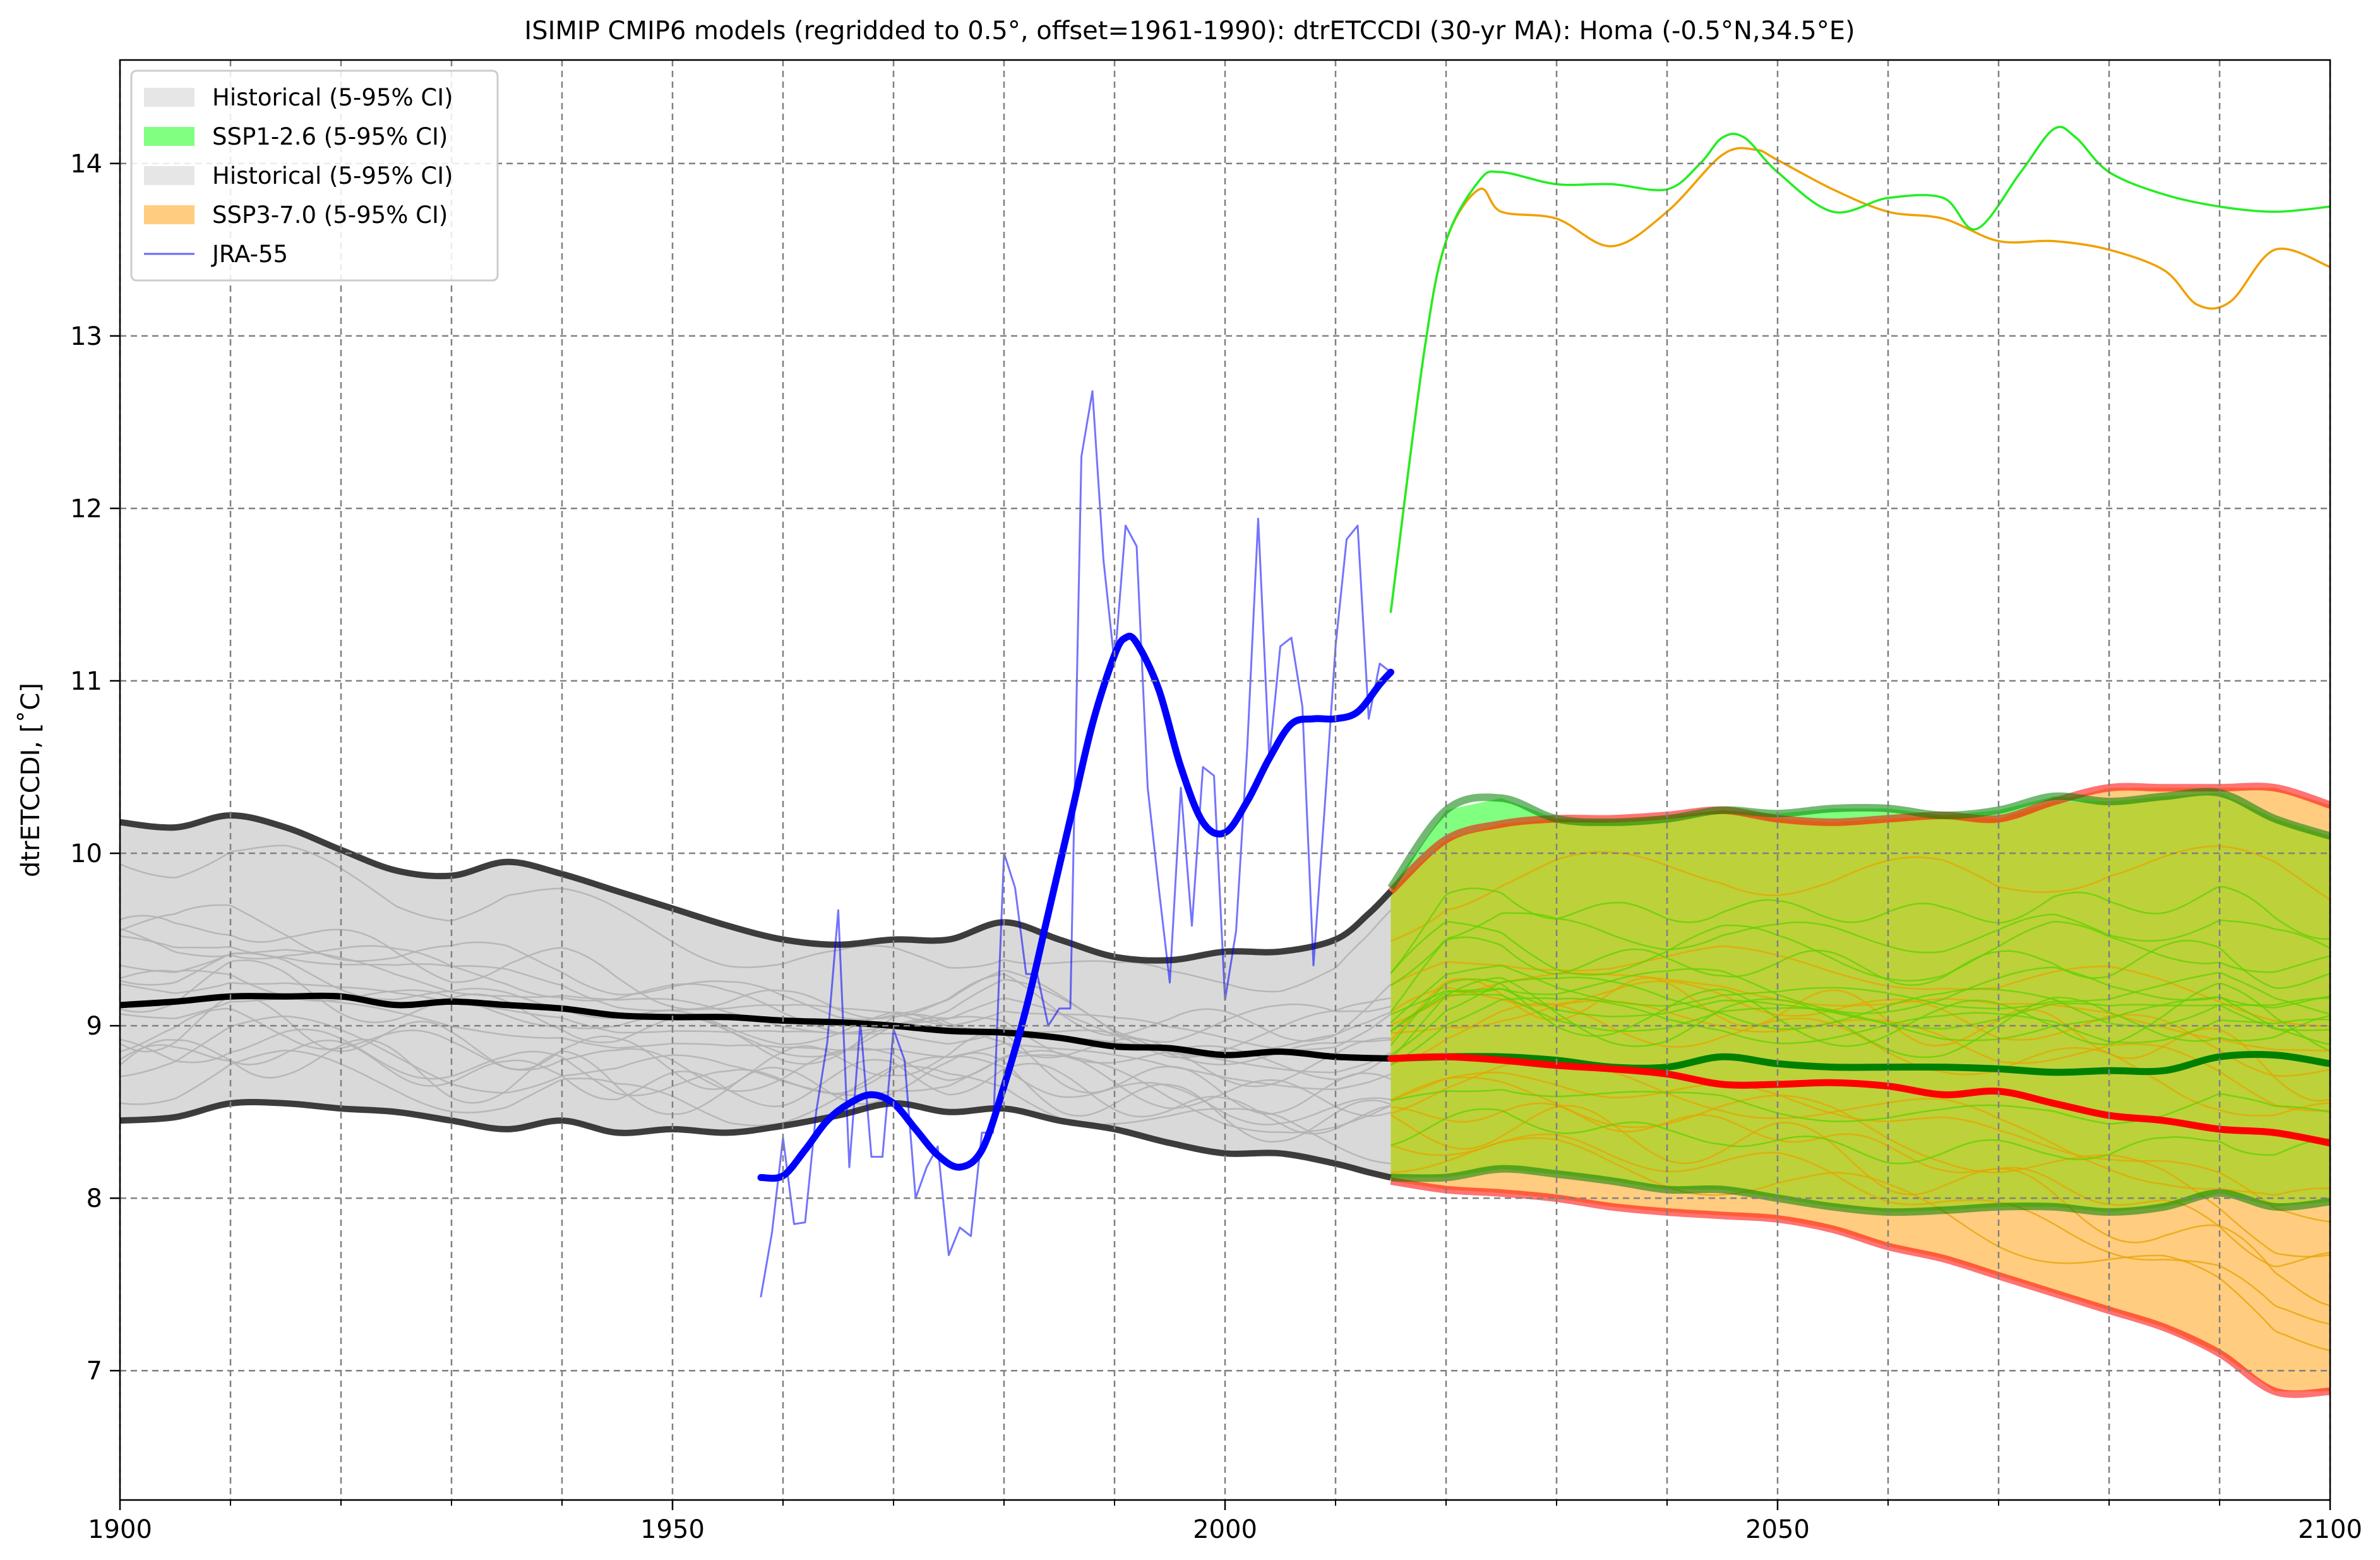 This screenshot has height=1560, width=2380. What do you see at coordinates (86, 336) in the screenshot?
I see `y-tick-label: 13` at bounding box center [86, 336].